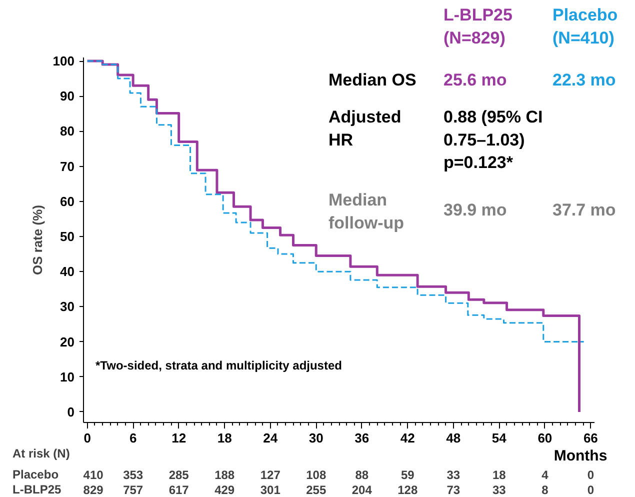 The height and width of the screenshot is (497, 635). I want to click on y-tick-label: 10, so click(67, 376).